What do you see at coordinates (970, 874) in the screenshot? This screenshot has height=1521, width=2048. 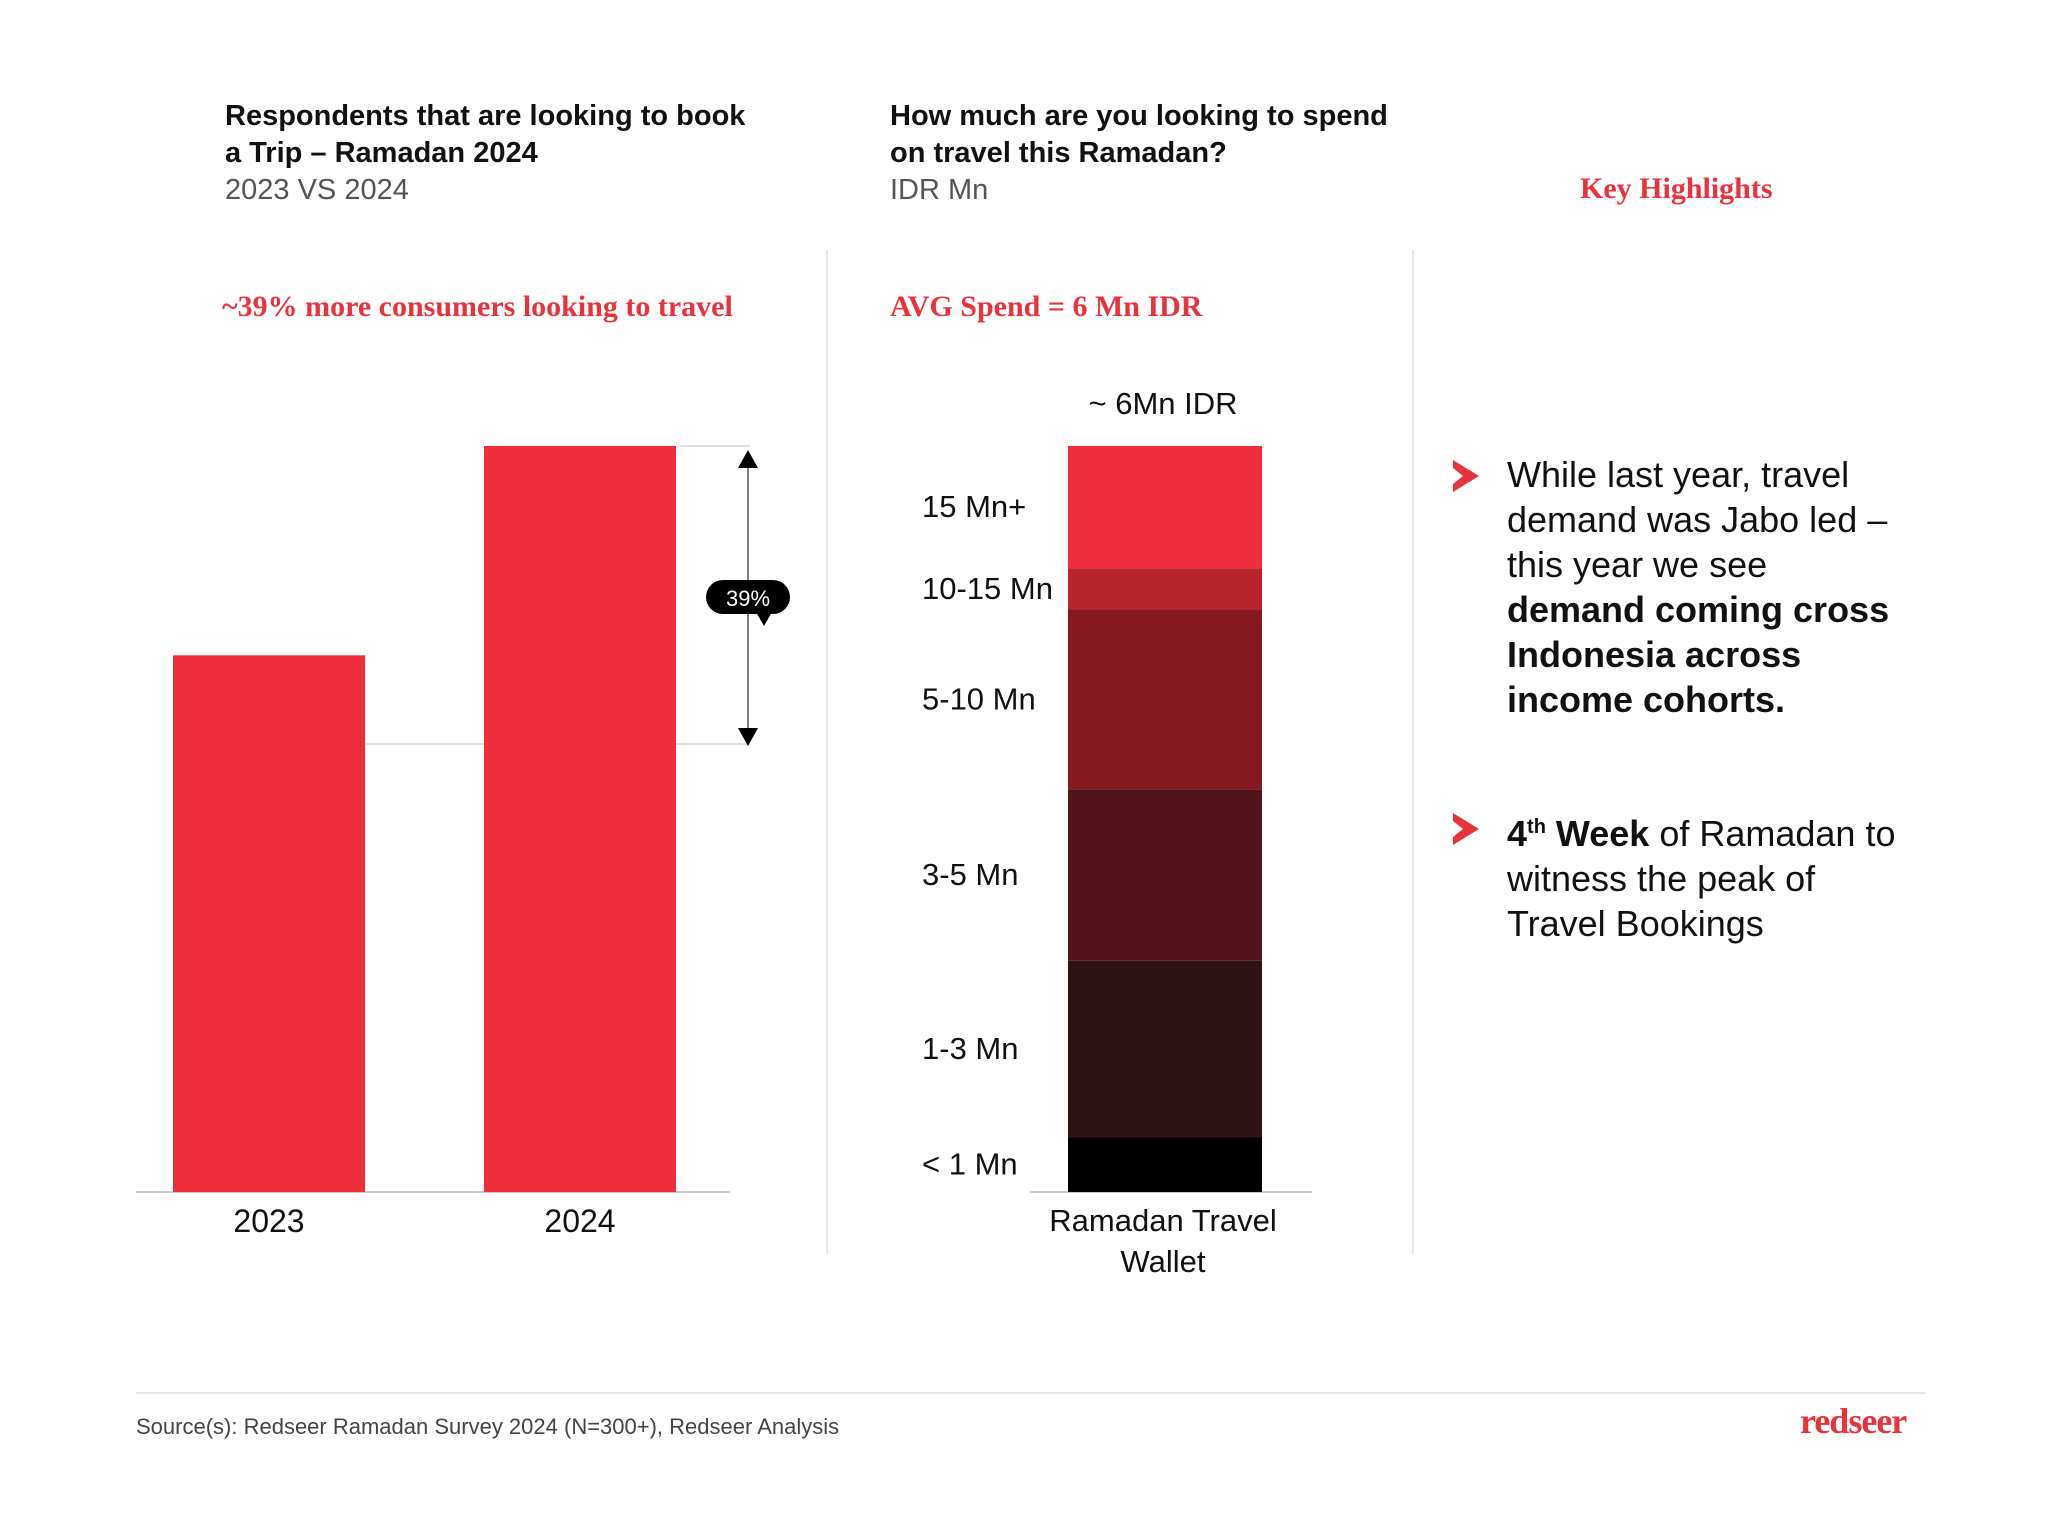 I see `stack-segment-label: 3-5 Mn` at bounding box center [970, 874].